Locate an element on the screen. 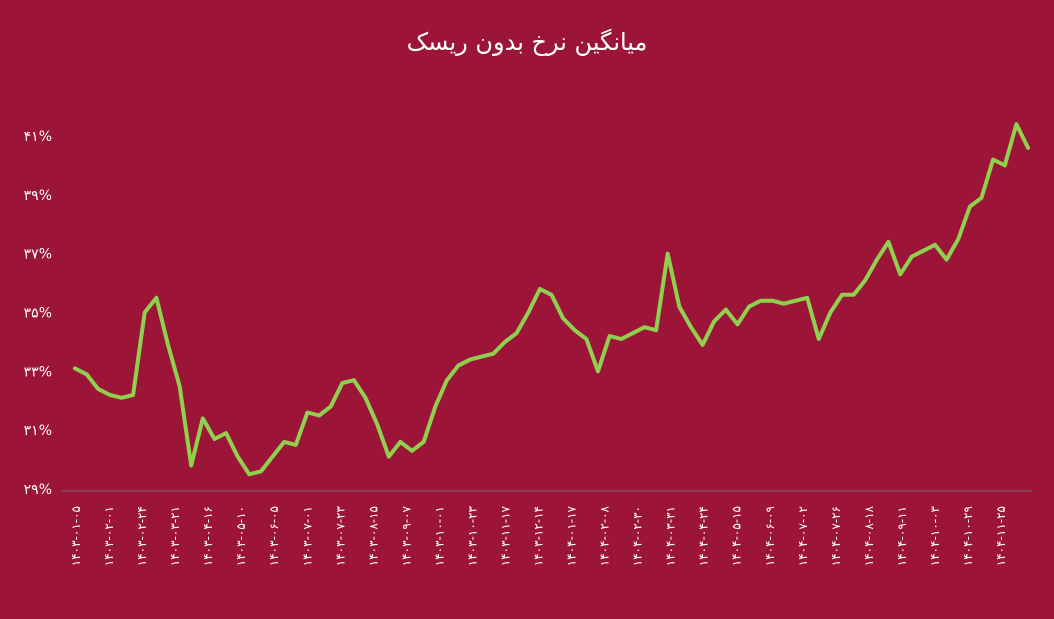 The height and width of the screenshot is (619, 1054). y-tick-label: ۲۹% is located at coordinates (38, 490).